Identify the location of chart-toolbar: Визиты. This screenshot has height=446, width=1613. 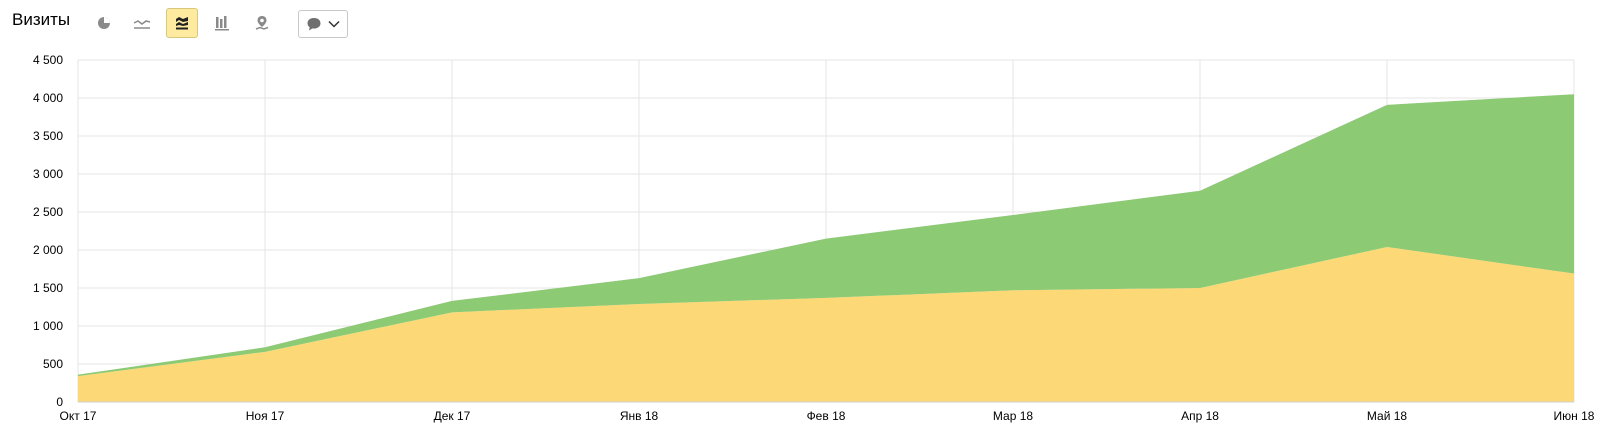
(806, 24).